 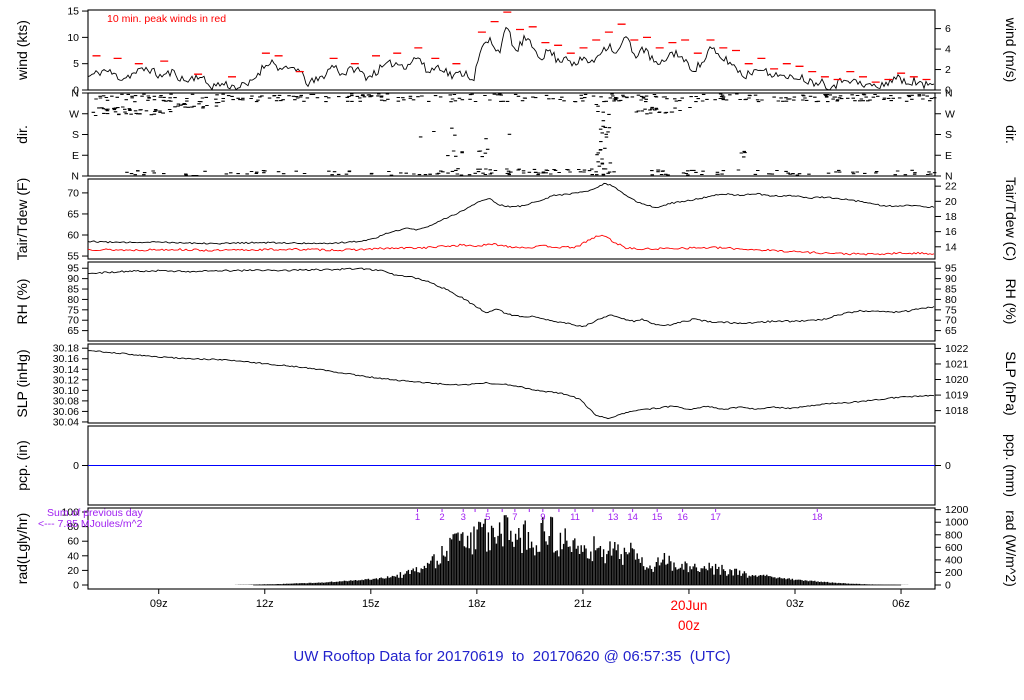 I want to click on y-tick-label: 1019, so click(x=957, y=396).